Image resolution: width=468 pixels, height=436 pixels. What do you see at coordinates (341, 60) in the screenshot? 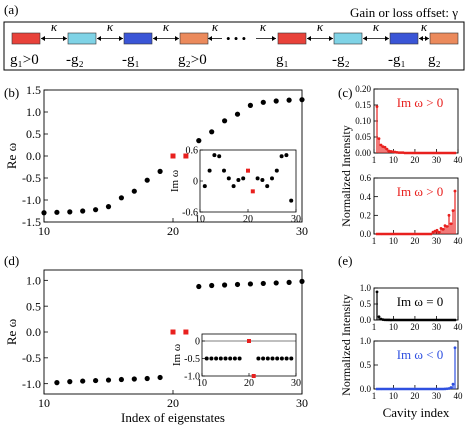
I see `cavity-label-6: -g₂` at bounding box center [341, 60].